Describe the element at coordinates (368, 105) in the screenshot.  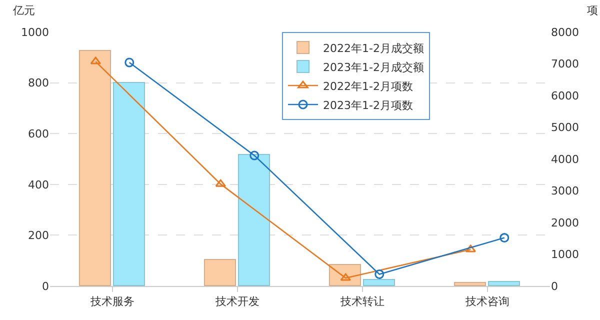
I see `legend-label: 2023年1-2月项数` at that location.